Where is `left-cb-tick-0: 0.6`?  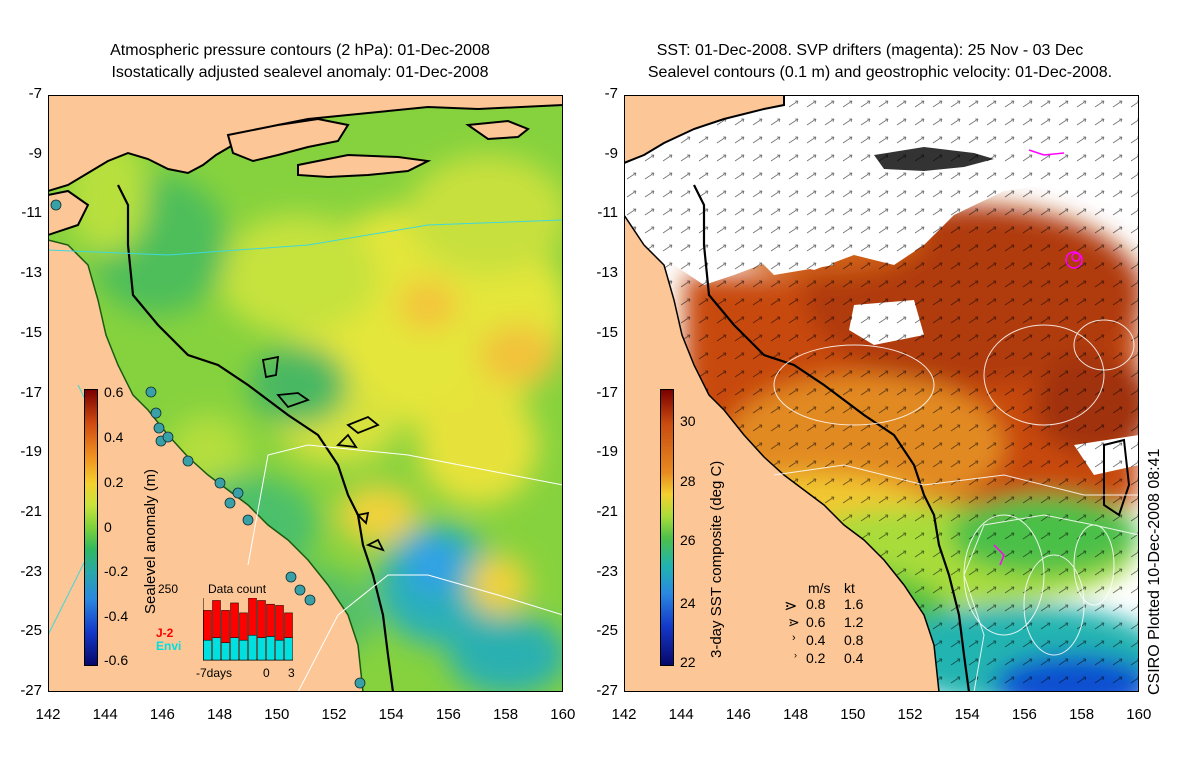
left-cb-tick-0: 0.6 is located at coordinates (114, 392).